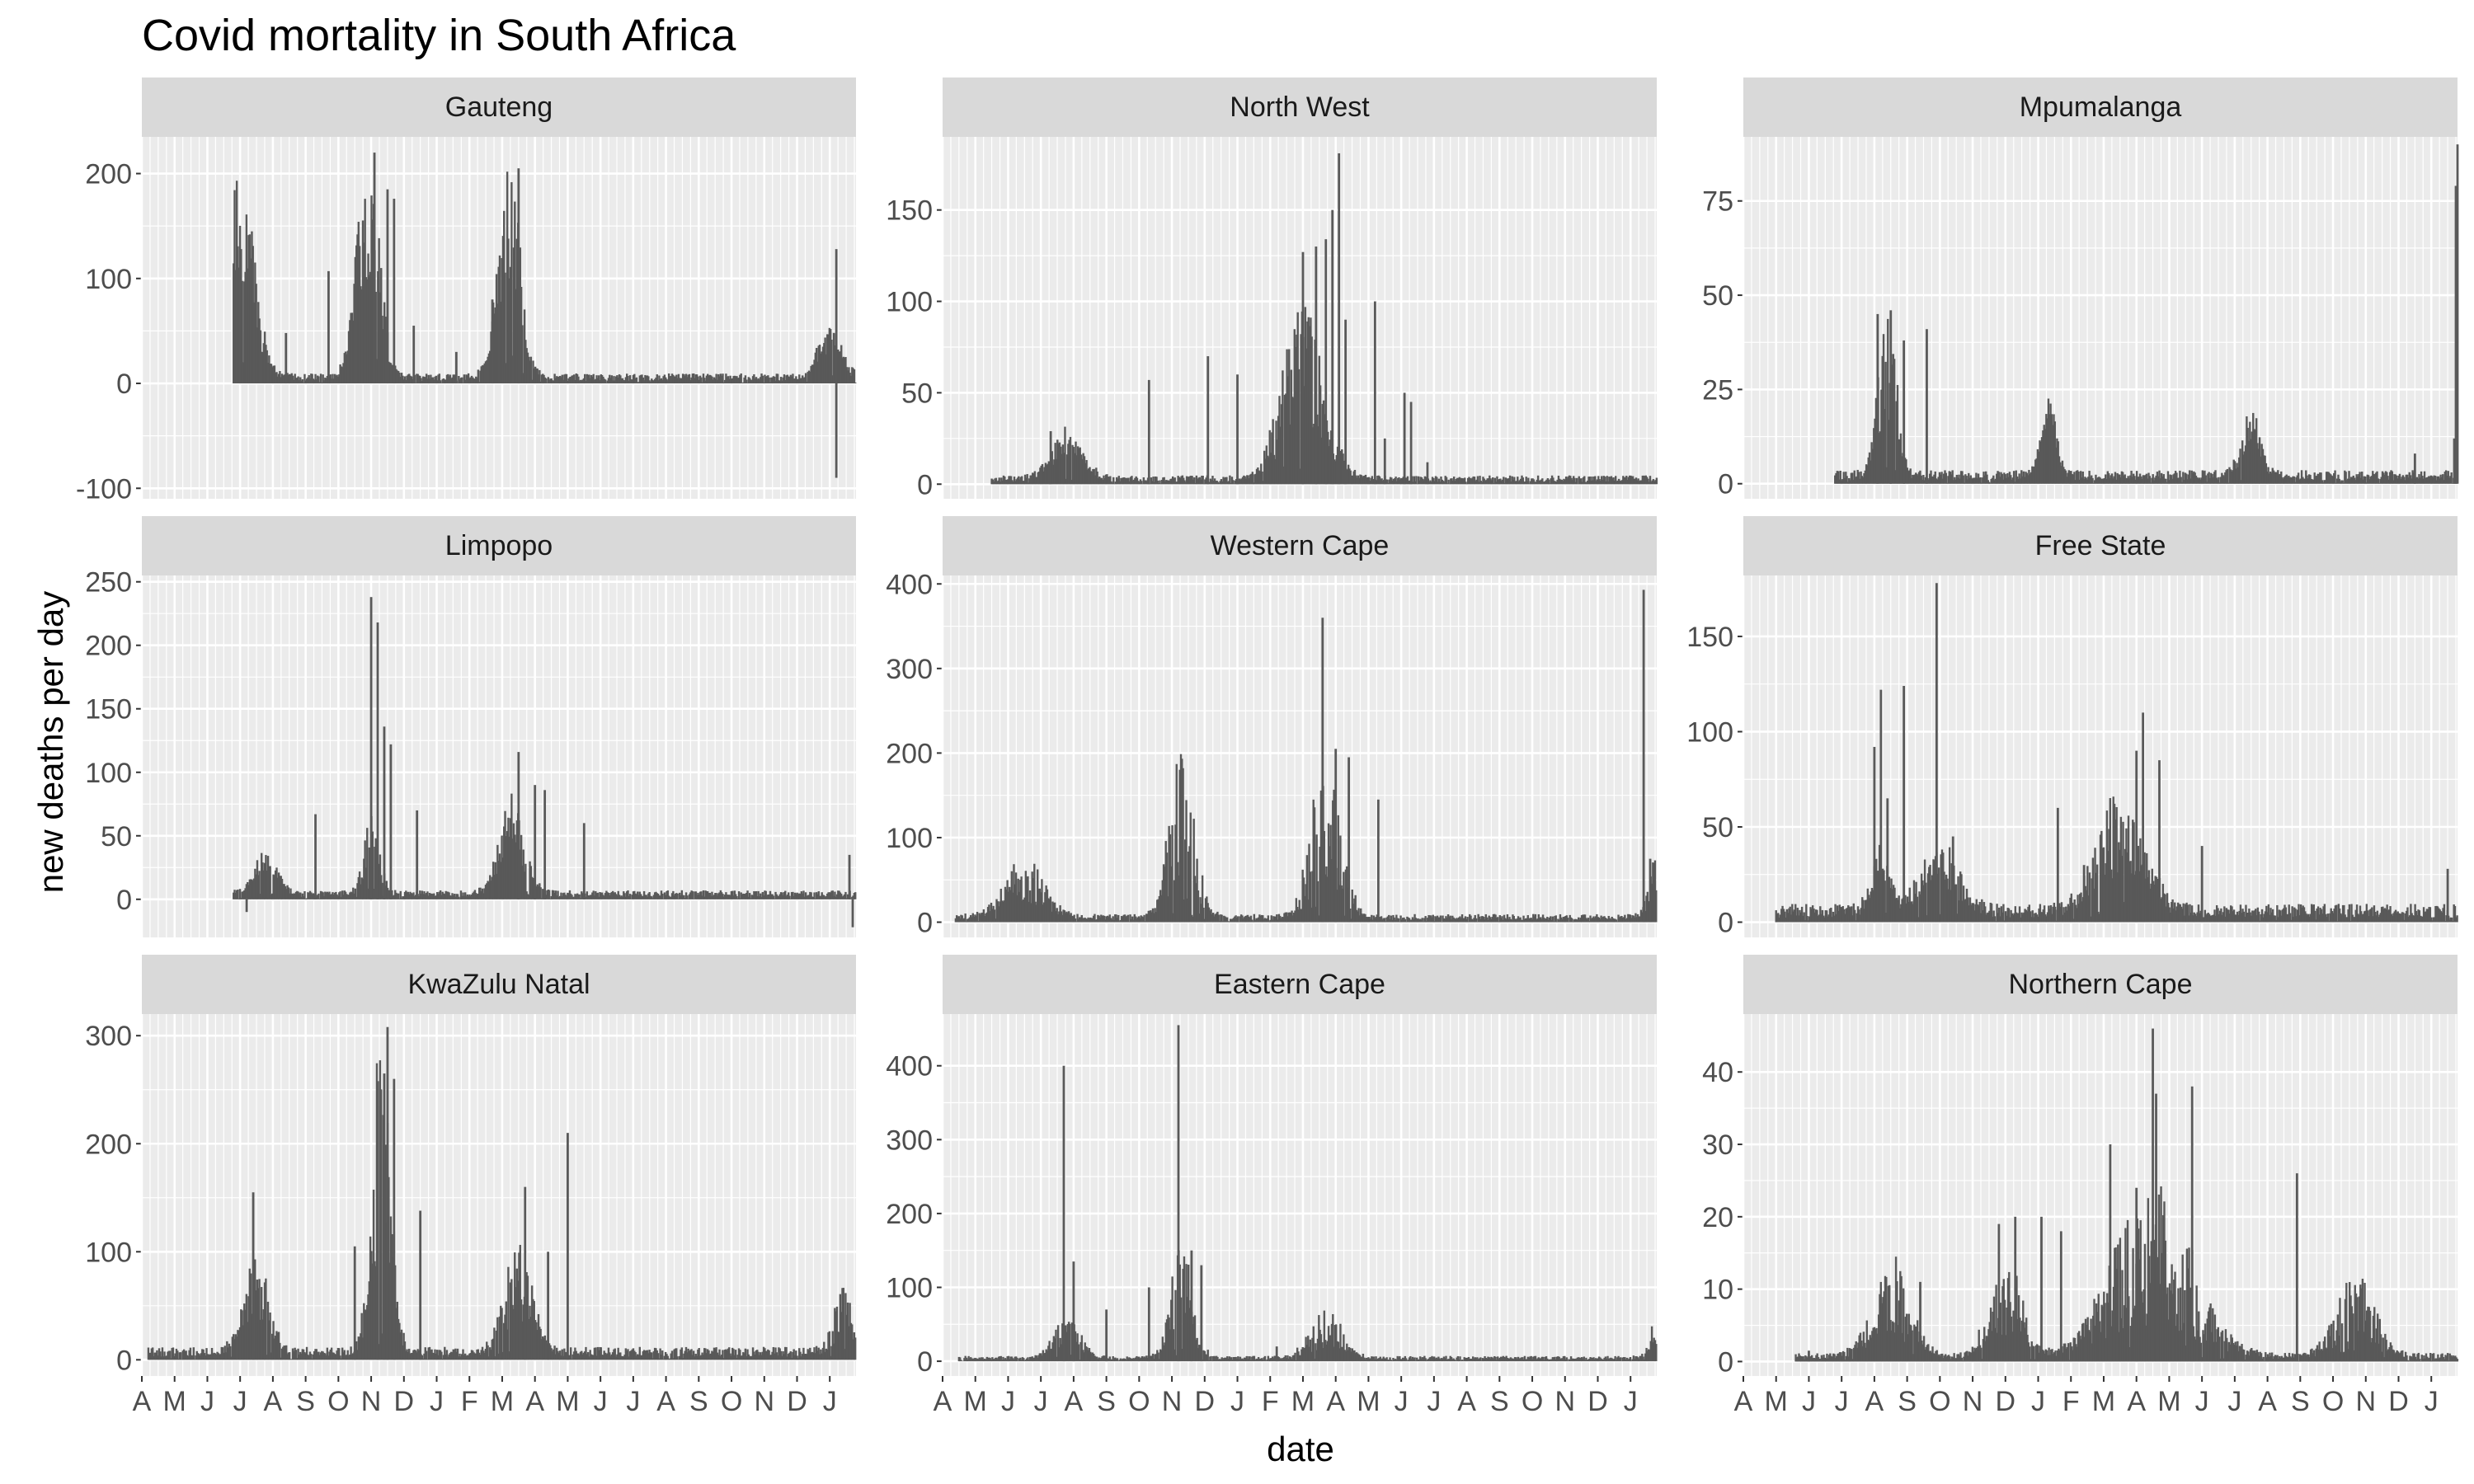 This screenshot has height=1484, width=2474. What do you see at coordinates (1300, 1449) in the screenshot?
I see `x-axis-label: date` at bounding box center [1300, 1449].